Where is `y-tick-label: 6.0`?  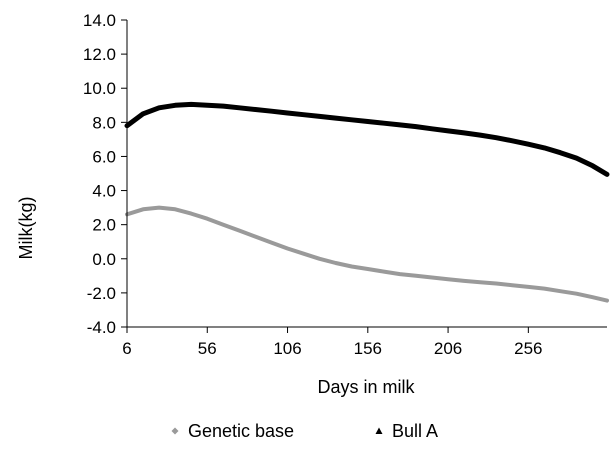 y-tick-label: 6.0 is located at coordinates (104, 156).